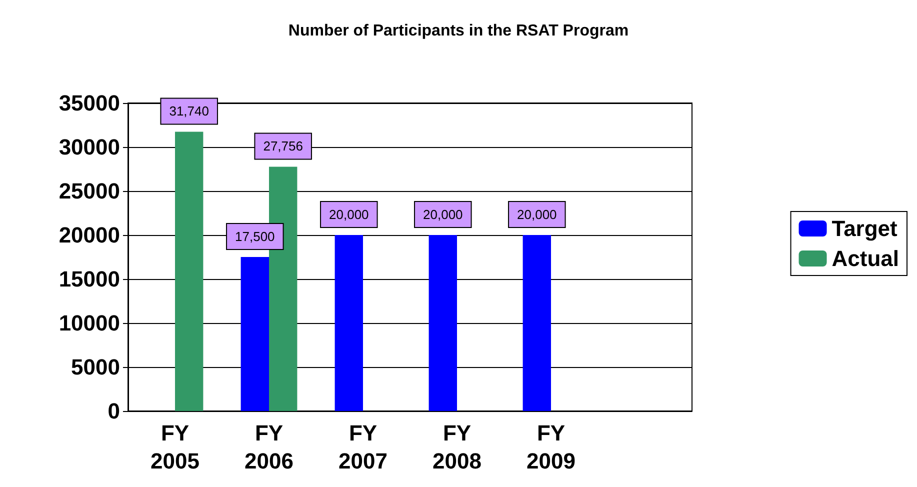  I want to click on x-tick-label: FY 2008, so click(457, 447).